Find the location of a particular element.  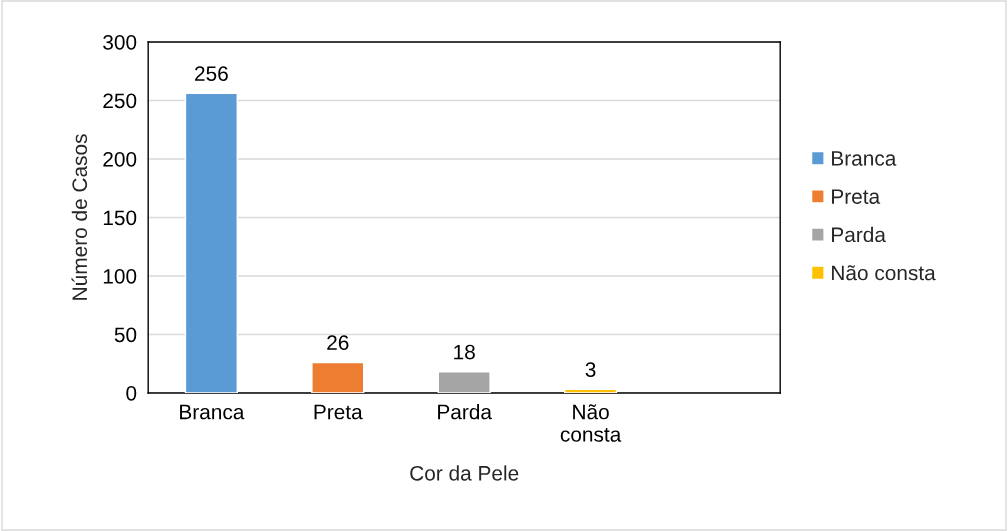

y-tick-label: 200 is located at coordinates (120, 159).